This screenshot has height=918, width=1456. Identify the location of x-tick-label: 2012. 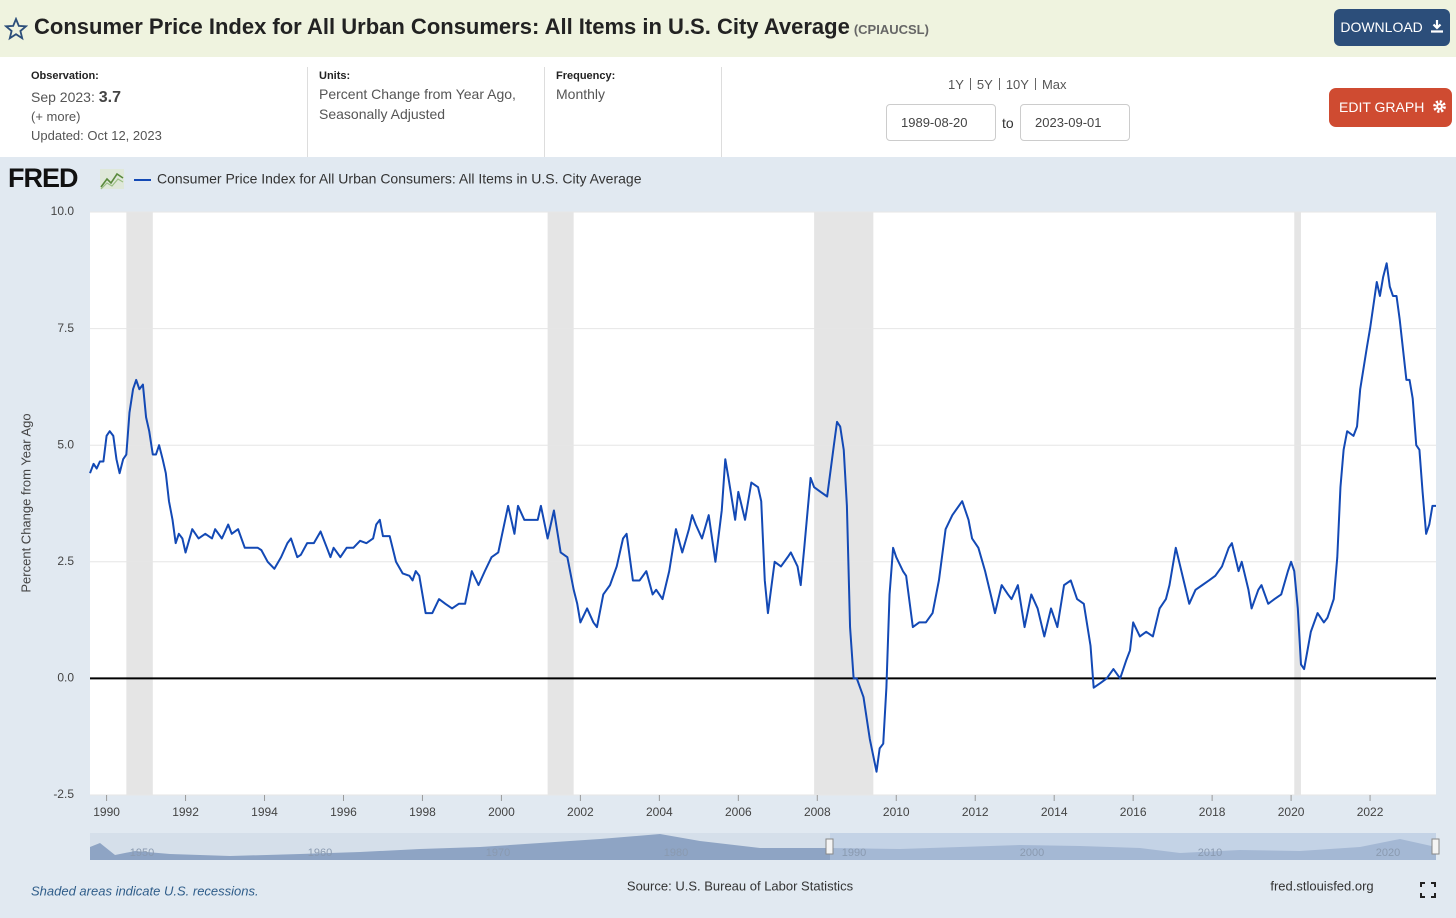
(975, 812).